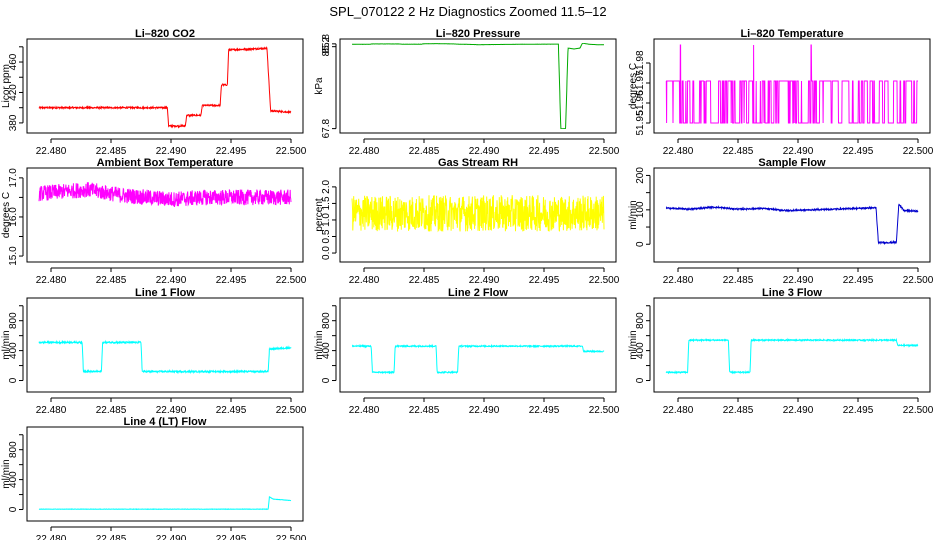  What do you see at coordinates (13, 92) in the screenshot?
I see `y-tick-label: 420` at bounding box center [13, 92].